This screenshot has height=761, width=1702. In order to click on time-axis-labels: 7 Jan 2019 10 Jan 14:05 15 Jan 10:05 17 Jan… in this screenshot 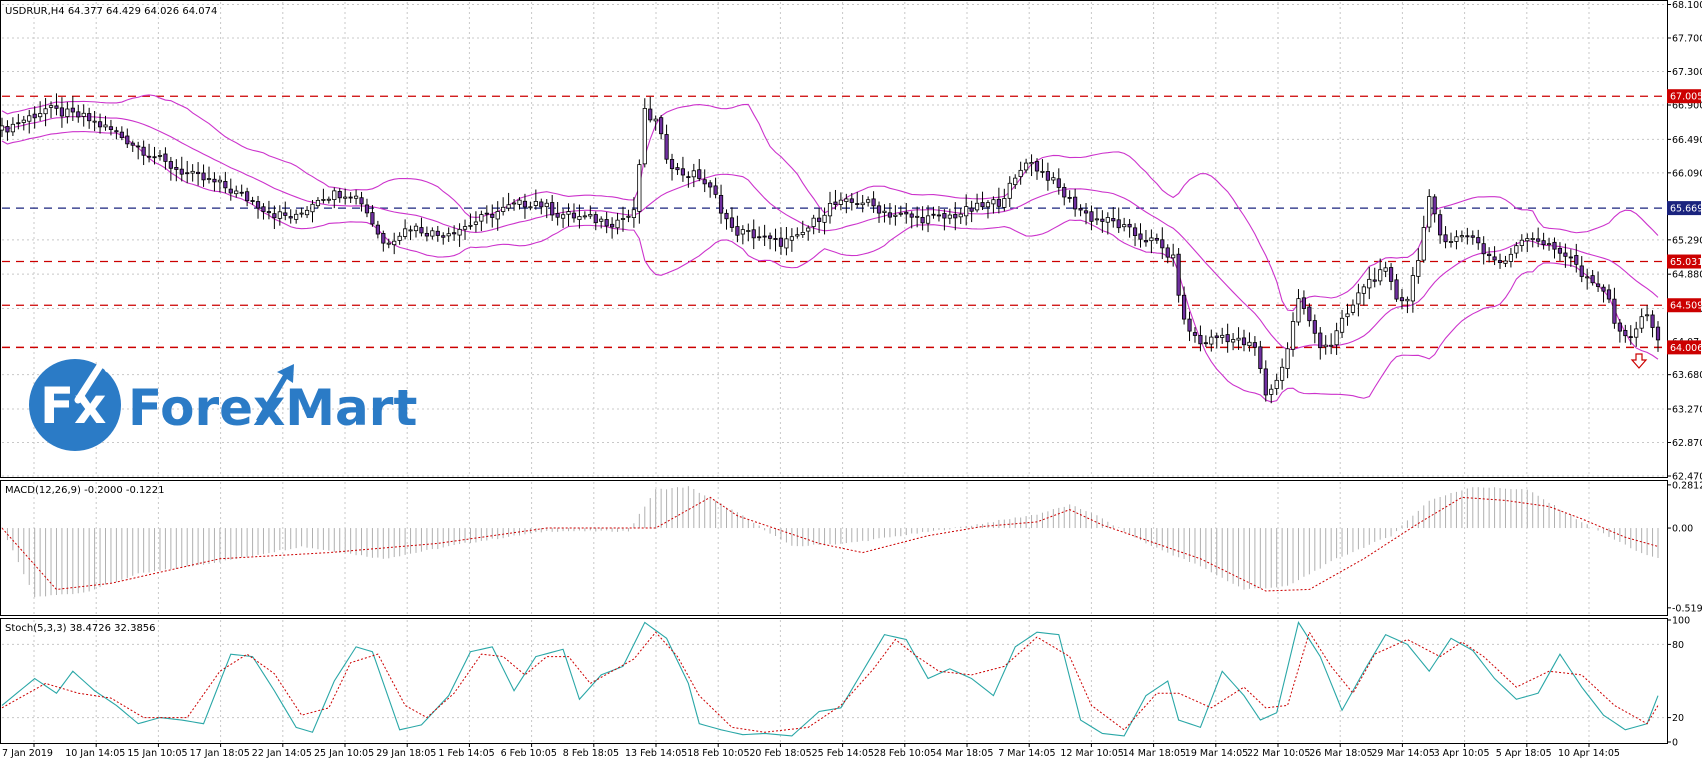, I will do `click(811, 751)`.